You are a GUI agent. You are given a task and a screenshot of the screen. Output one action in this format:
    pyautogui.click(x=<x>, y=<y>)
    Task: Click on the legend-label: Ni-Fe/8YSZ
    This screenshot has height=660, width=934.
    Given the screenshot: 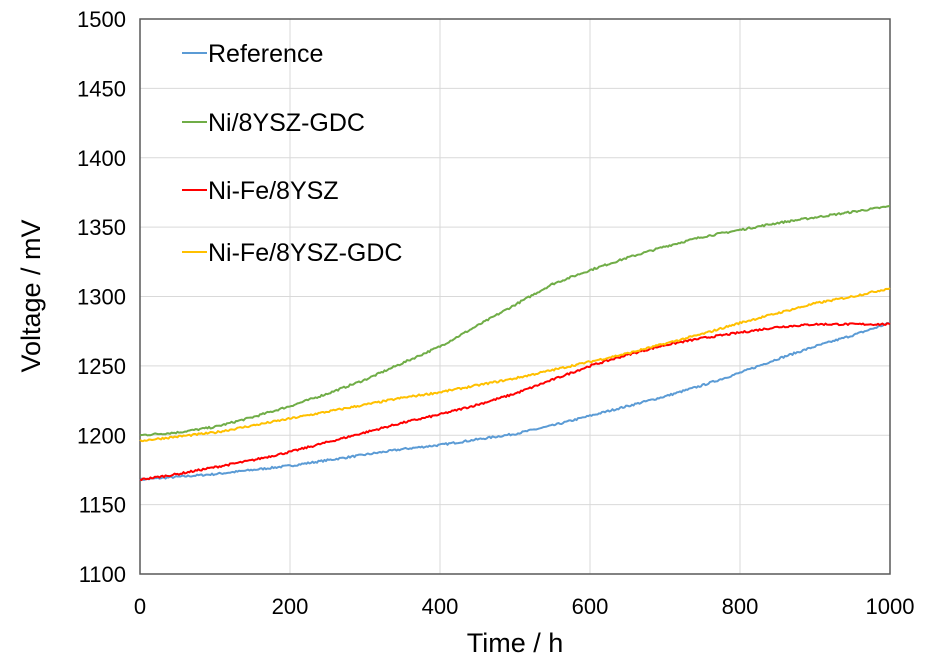 What is the action you would take?
    pyautogui.click(x=273, y=191)
    